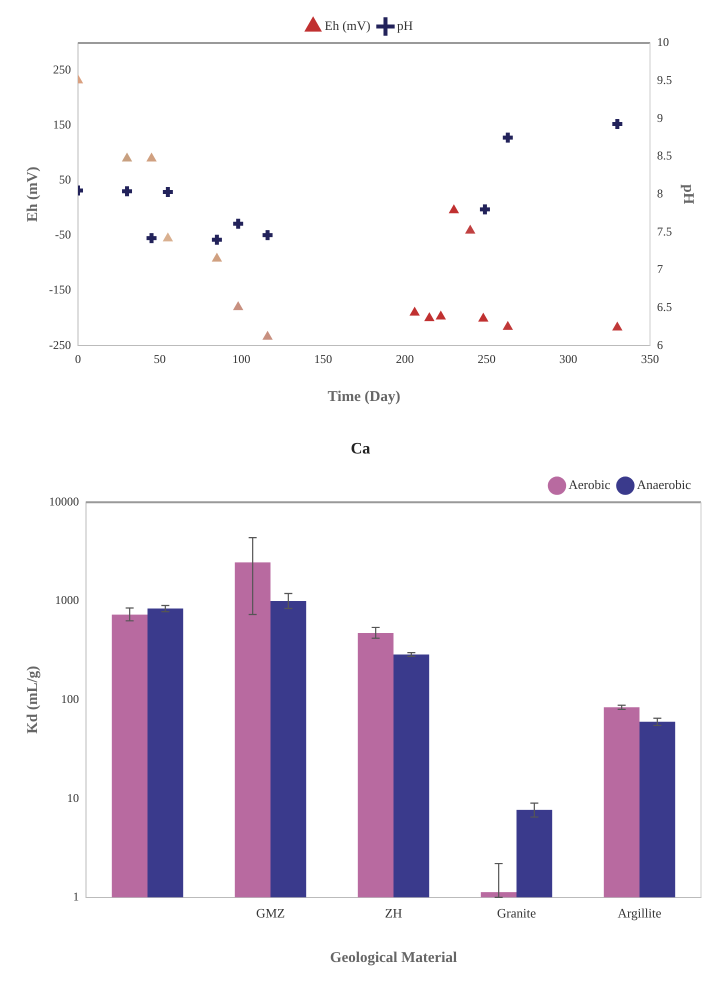 The image size is (721, 981). What do you see at coordinates (32, 700) in the screenshot?
I see `y-axis-title: Kd (mL/g)` at bounding box center [32, 700].